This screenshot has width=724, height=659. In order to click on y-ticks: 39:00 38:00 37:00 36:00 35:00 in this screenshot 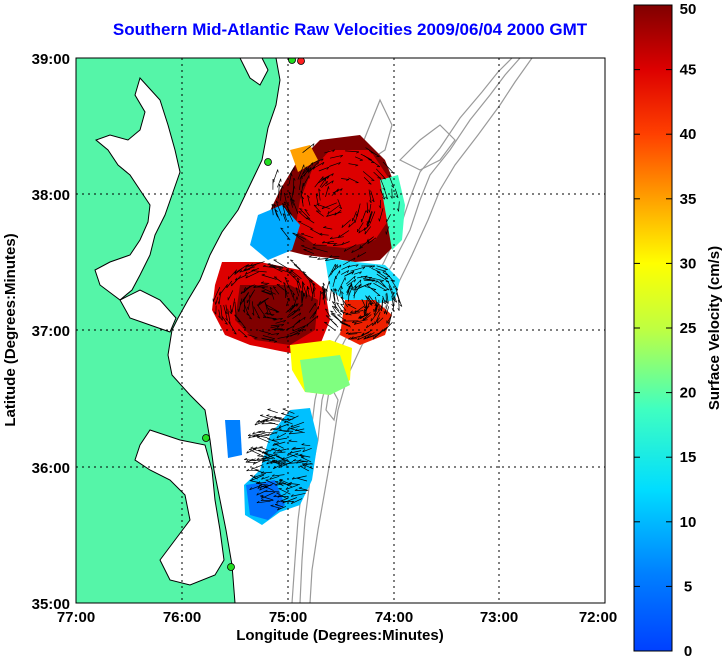, I will do `click(51, 332)`.